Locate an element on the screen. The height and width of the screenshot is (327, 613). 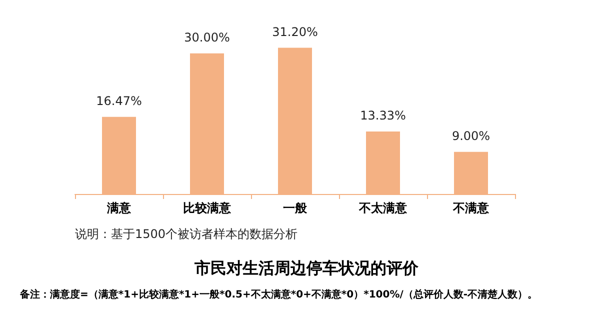
data-label: 30.00% is located at coordinates (207, 37).